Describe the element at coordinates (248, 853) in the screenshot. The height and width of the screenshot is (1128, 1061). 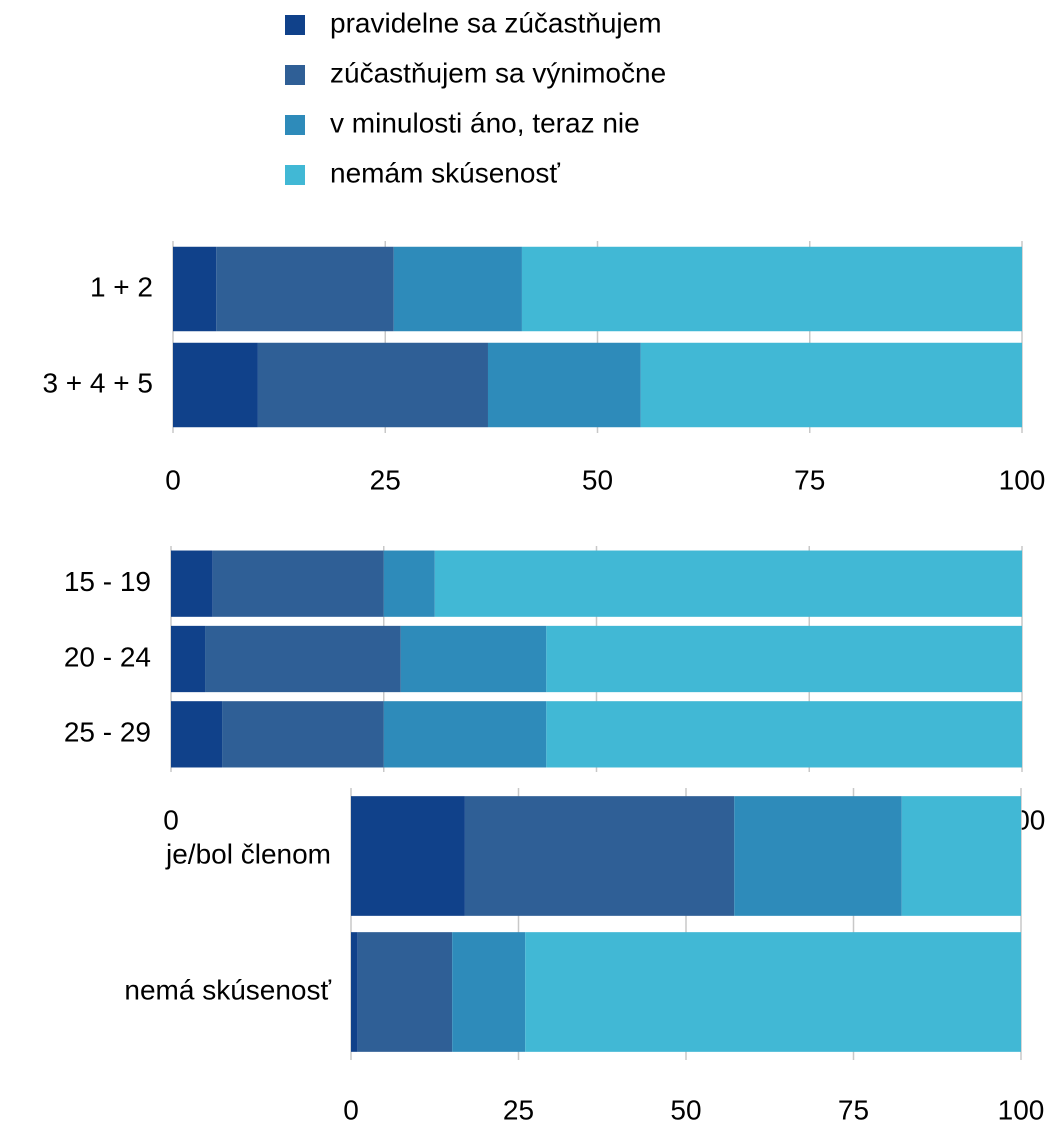
I see `y-tick-label: je/bol členom` at that location.